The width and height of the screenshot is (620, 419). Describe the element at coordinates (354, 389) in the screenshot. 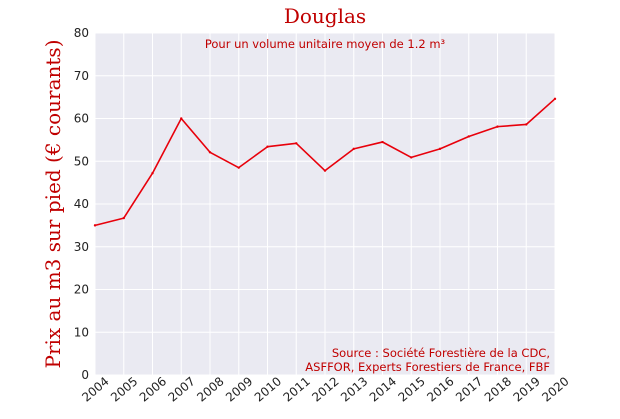

I see `x-tick-label: 2013` at that location.